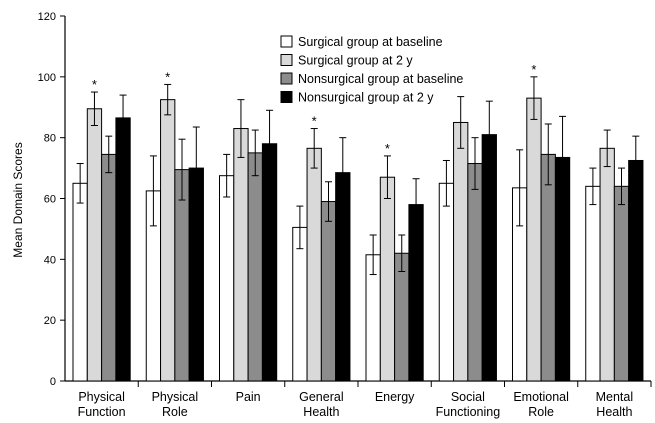  What do you see at coordinates (47, 17) in the screenshot?
I see `y-tick-label: 120` at bounding box center [47, 17].